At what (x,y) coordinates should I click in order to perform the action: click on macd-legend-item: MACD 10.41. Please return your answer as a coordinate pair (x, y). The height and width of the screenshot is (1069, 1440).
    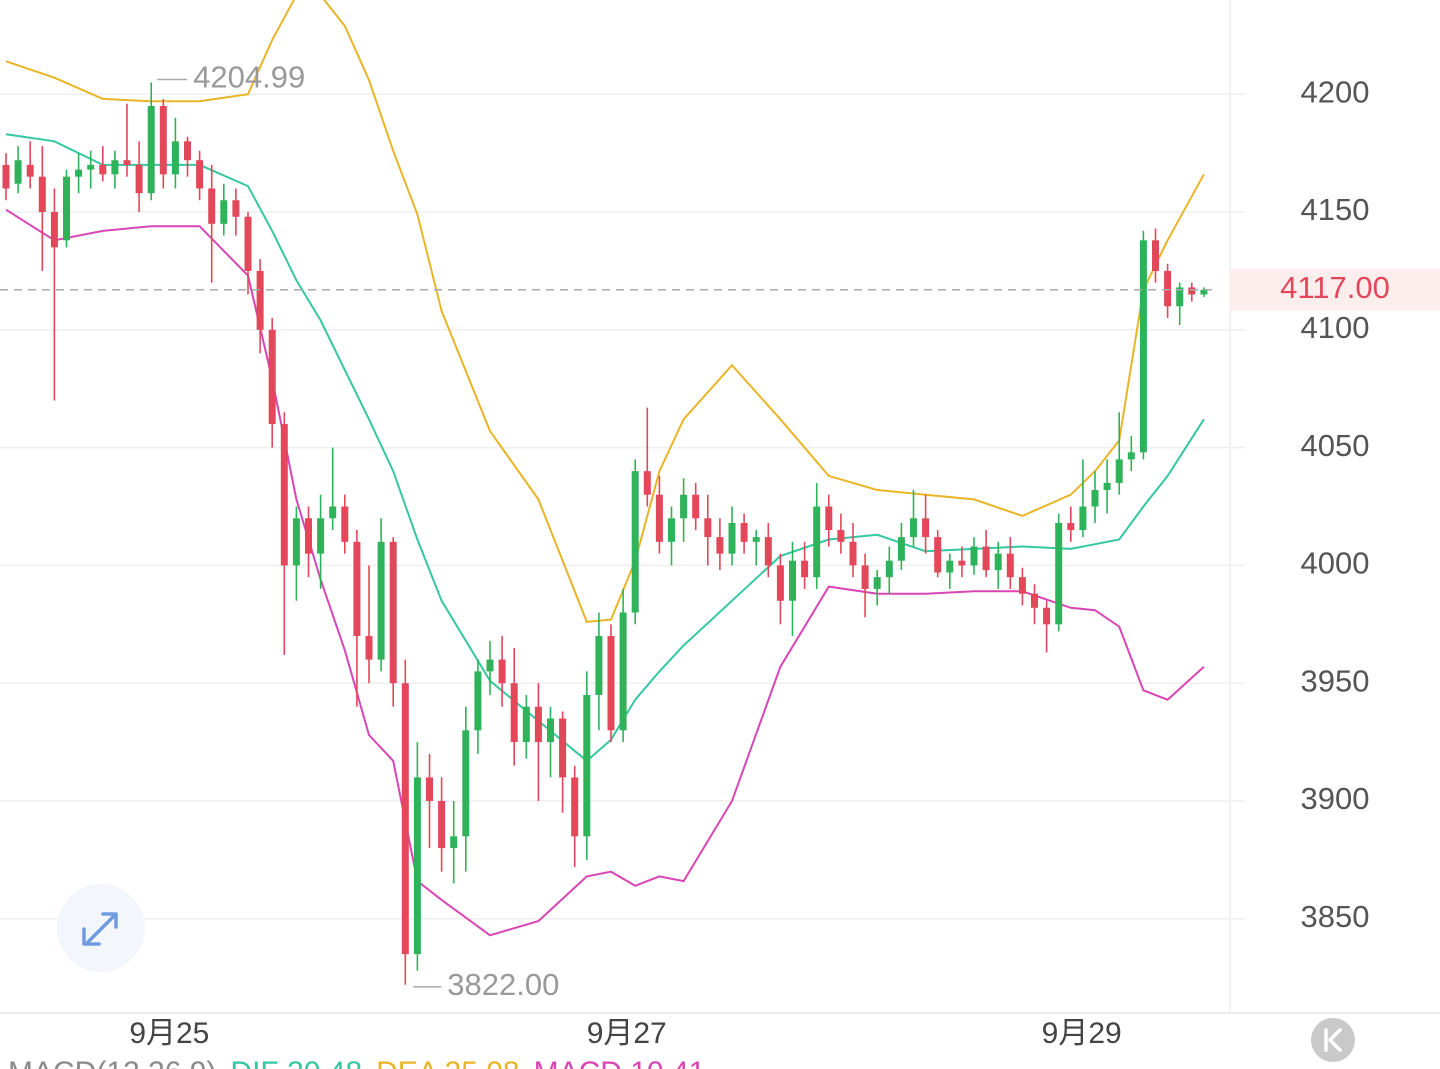
    Looking at the image, I should click on (620, 1062).